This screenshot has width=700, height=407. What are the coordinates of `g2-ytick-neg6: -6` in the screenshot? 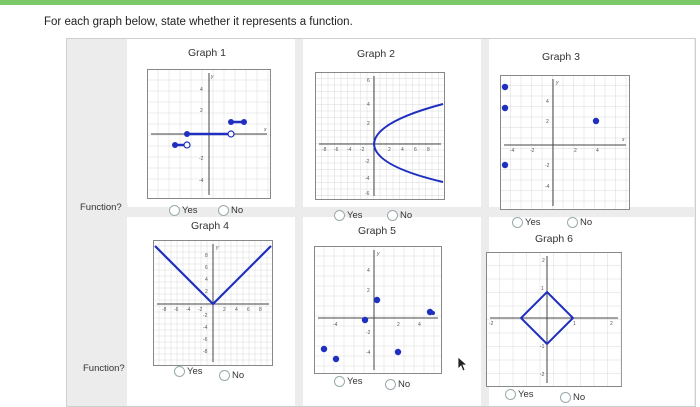 It's located at (367, 194).